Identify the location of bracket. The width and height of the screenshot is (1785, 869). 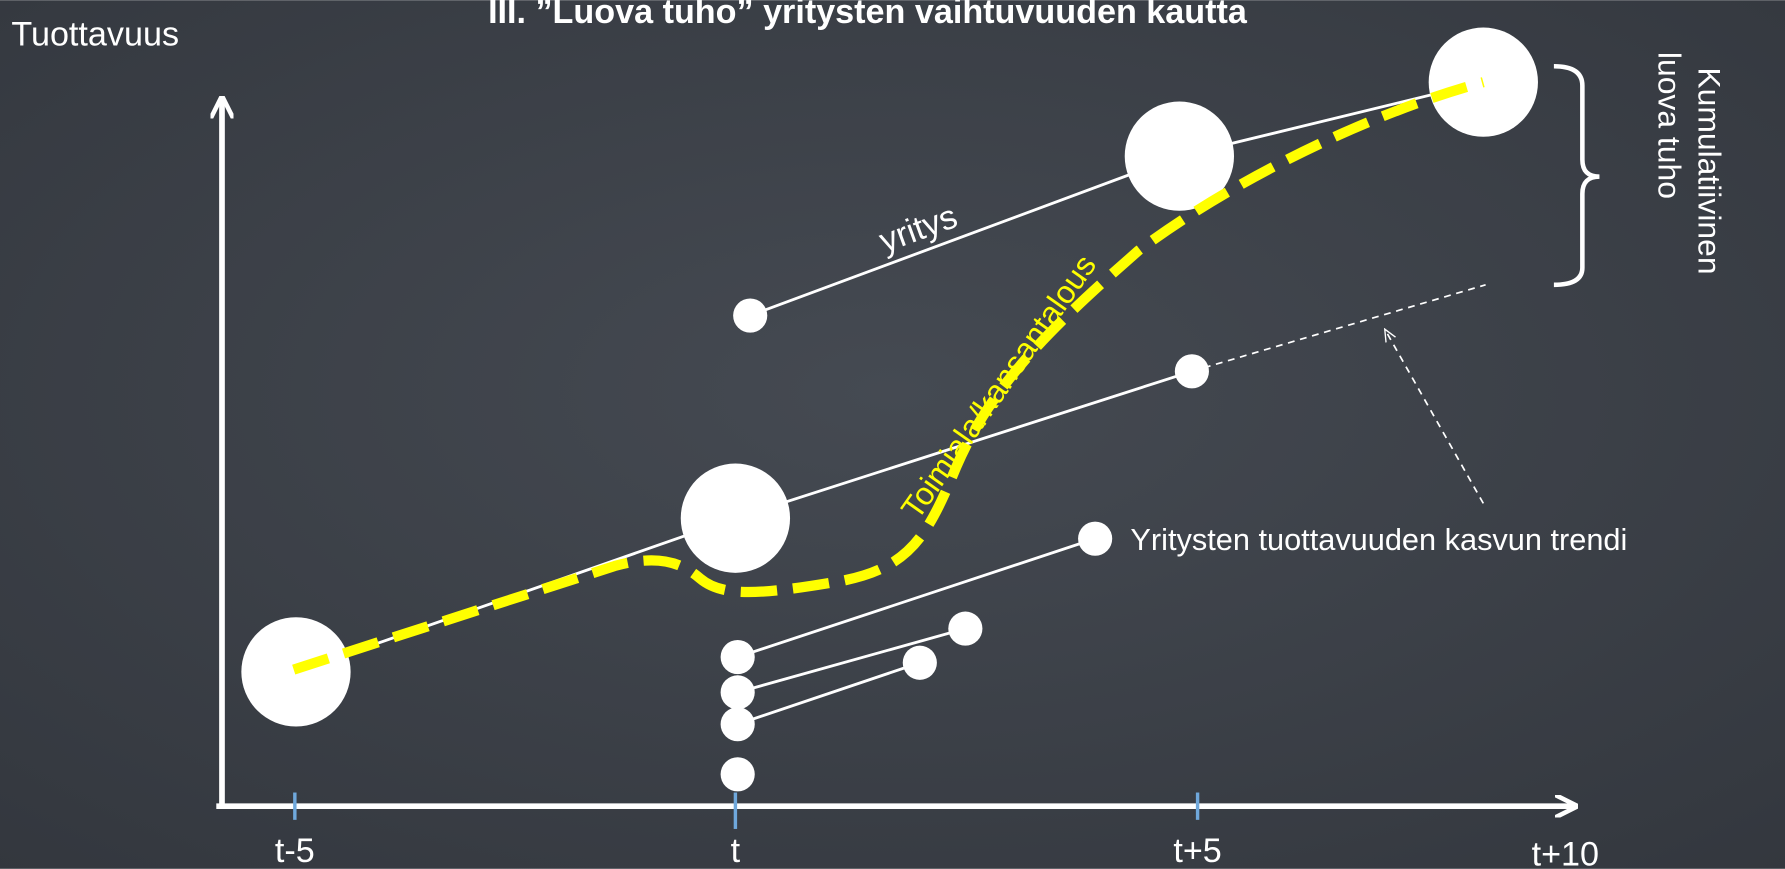
(1576, 175).